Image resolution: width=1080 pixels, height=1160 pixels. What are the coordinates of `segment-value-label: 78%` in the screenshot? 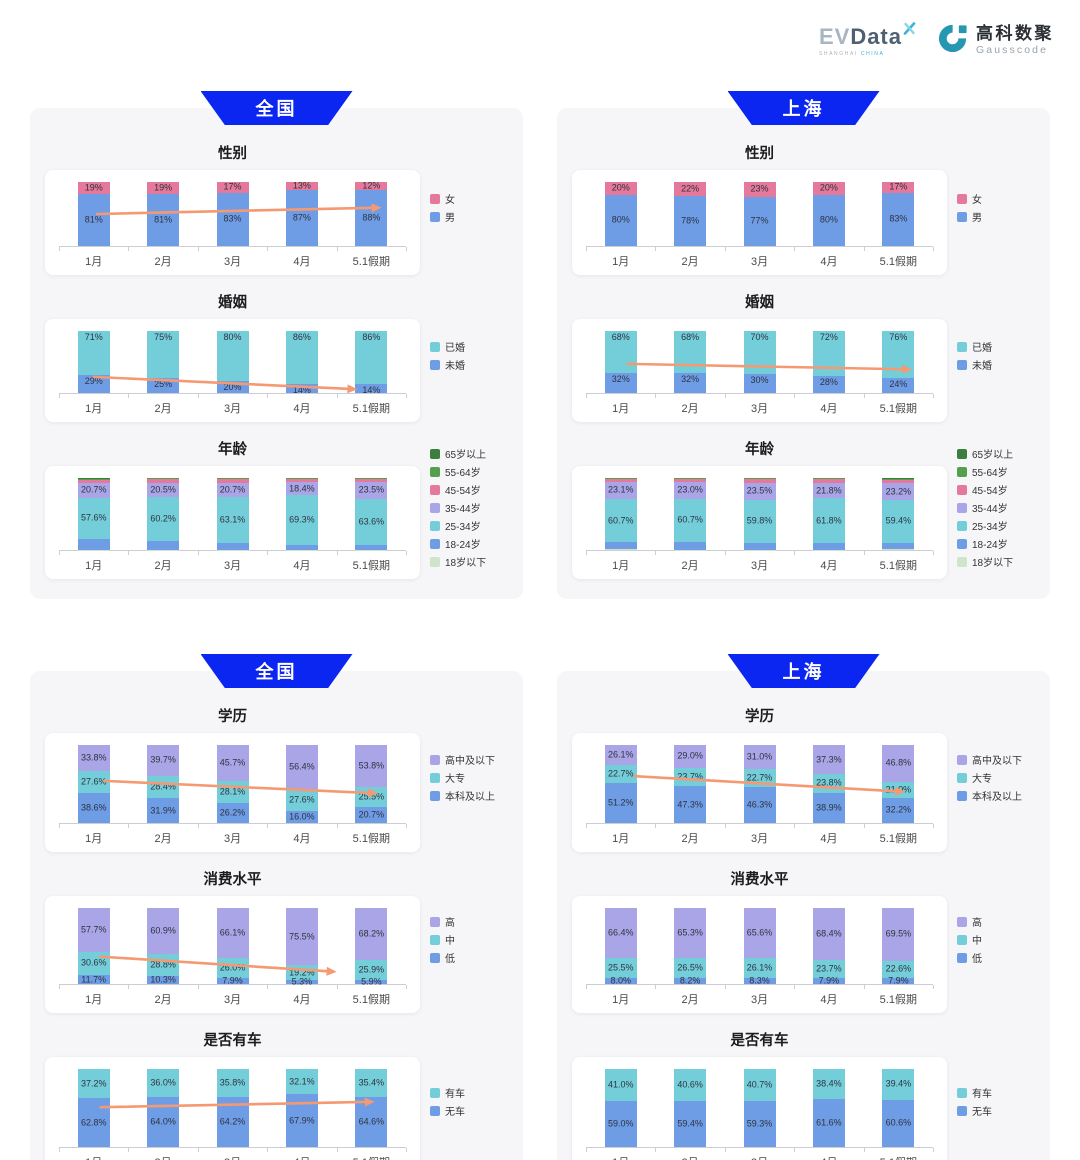 It's located at (690, 220).